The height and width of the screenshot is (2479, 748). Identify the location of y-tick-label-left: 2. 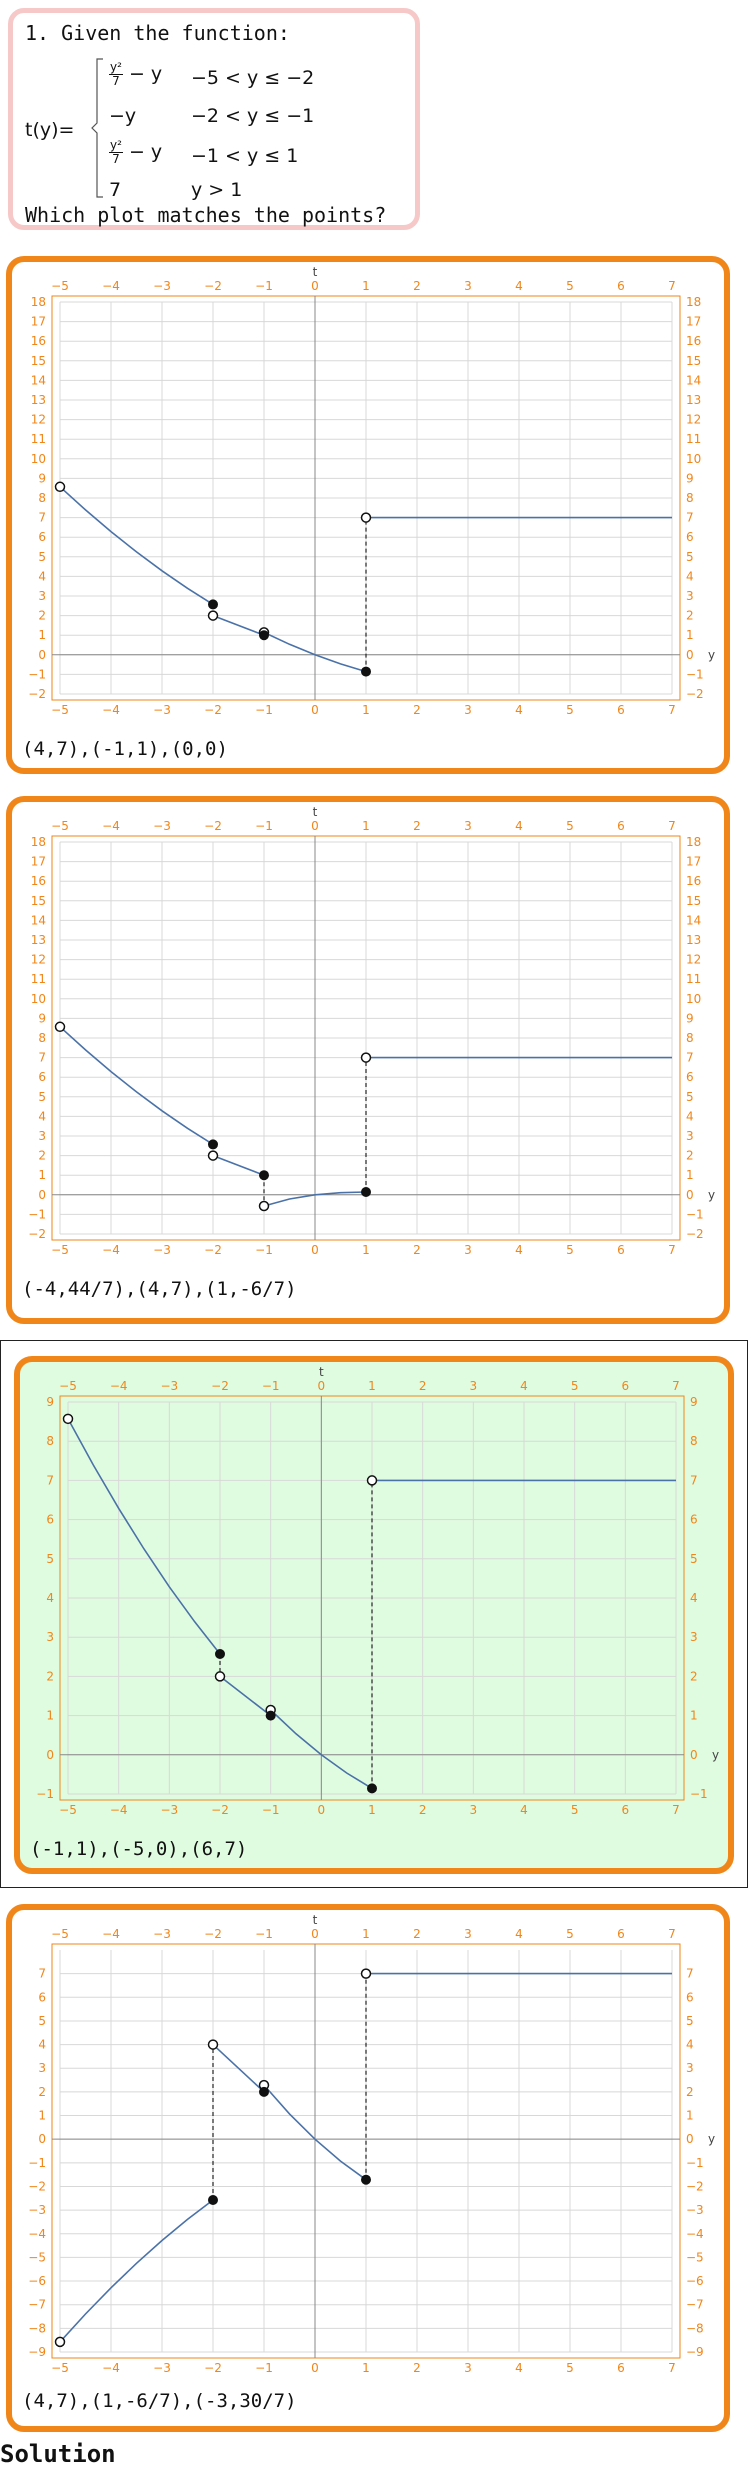
(42, 2092).